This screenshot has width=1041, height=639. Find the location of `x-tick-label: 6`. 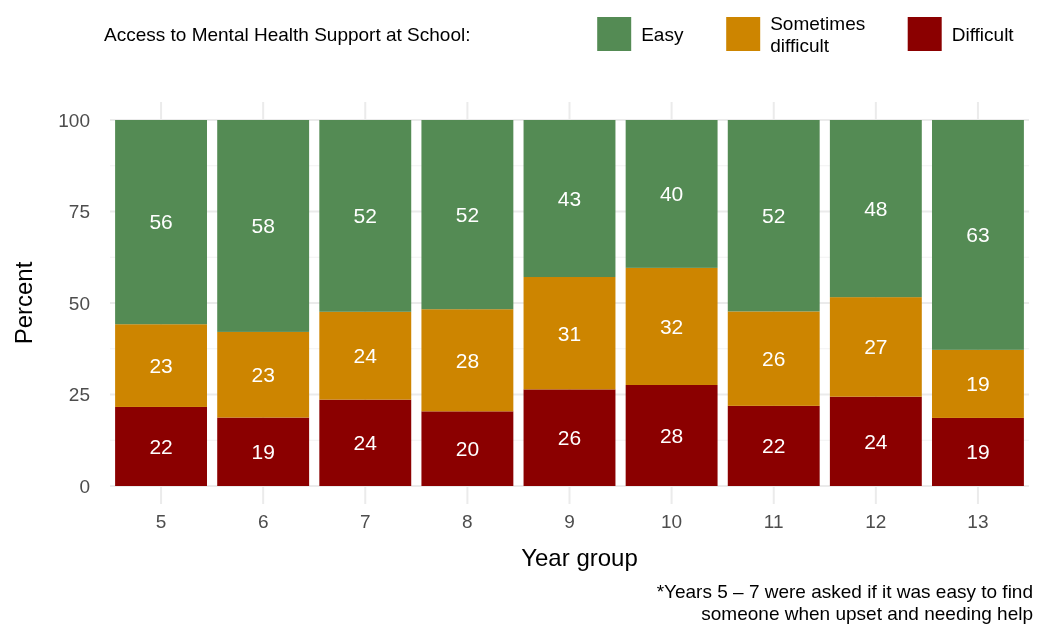

x-tick-label: 6 is located at coordinates (263, 521).